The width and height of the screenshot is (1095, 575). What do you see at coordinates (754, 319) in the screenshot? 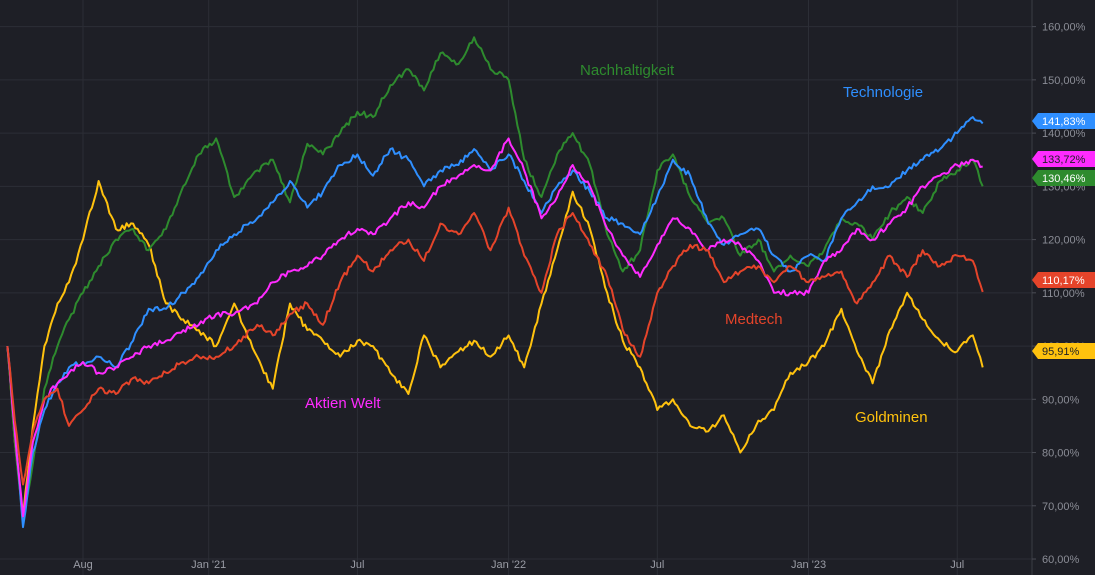
I see `series-label-medtech: Medtech` at bounding box center [754, 319].